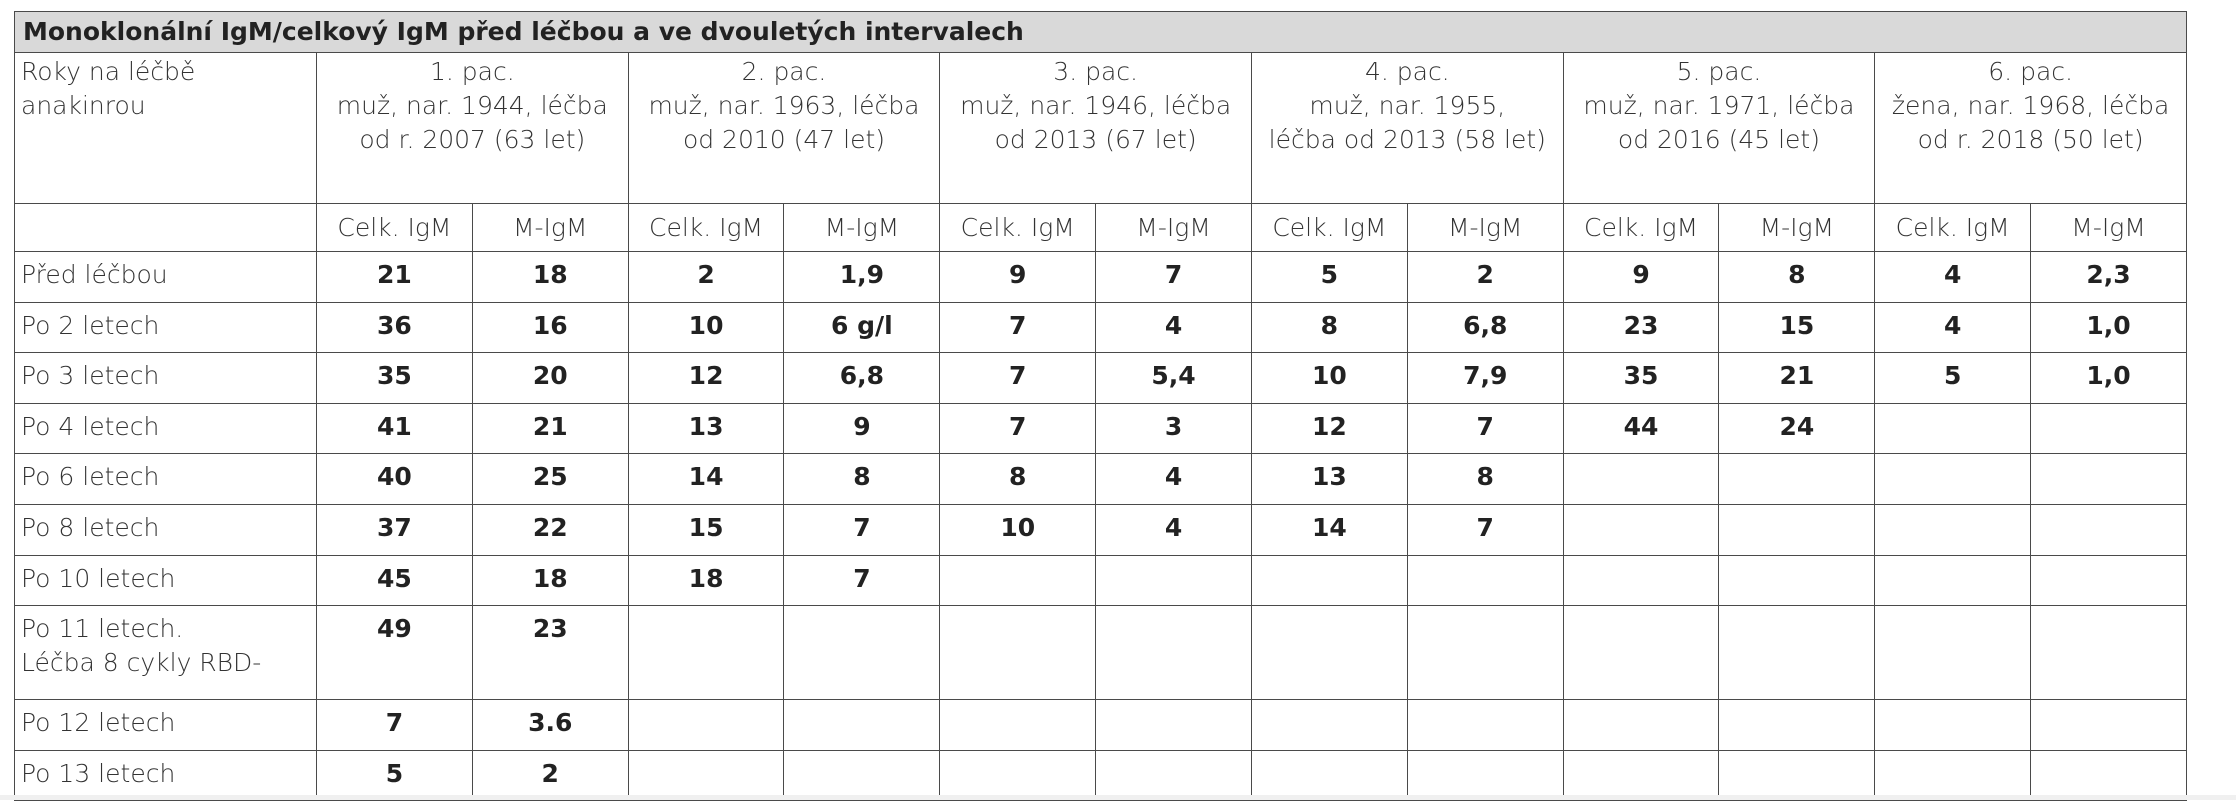  What do you see at coordinates (1095, 139) in the screenshot?
I see `cell-line: od 2013 (67 let)` at bounding box center [1095, 139].